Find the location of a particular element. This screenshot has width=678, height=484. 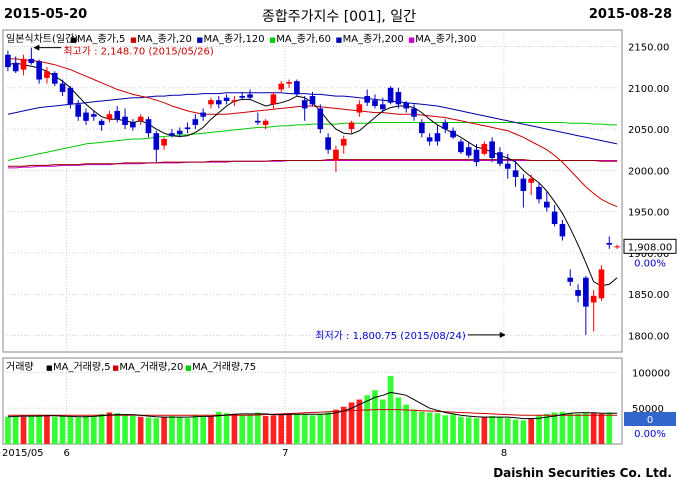

current-volume-label: 0 is located at coordinates (650, 420).